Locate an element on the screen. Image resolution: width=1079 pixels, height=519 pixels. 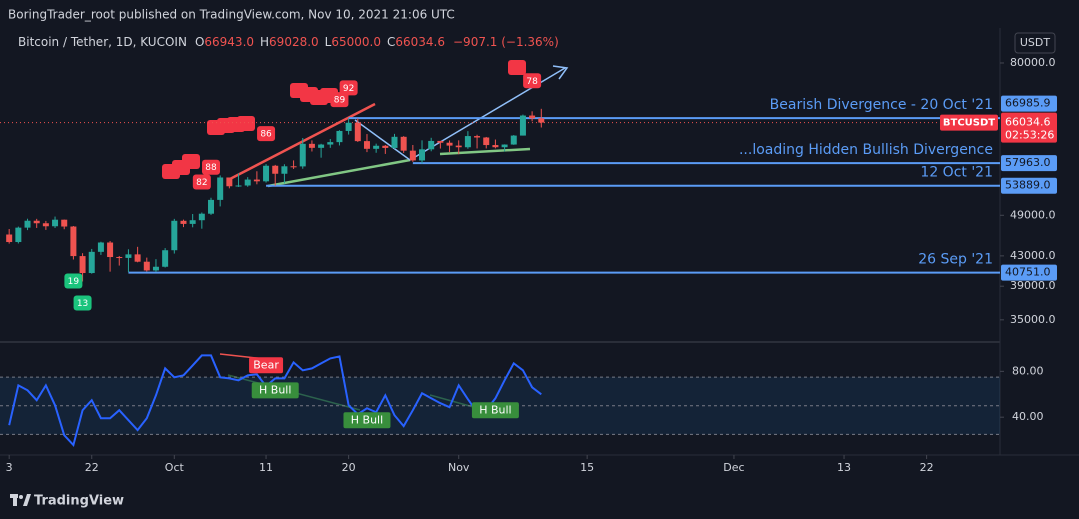
y-tick-label: 80000.0 is located at coordinates (1033, 62).